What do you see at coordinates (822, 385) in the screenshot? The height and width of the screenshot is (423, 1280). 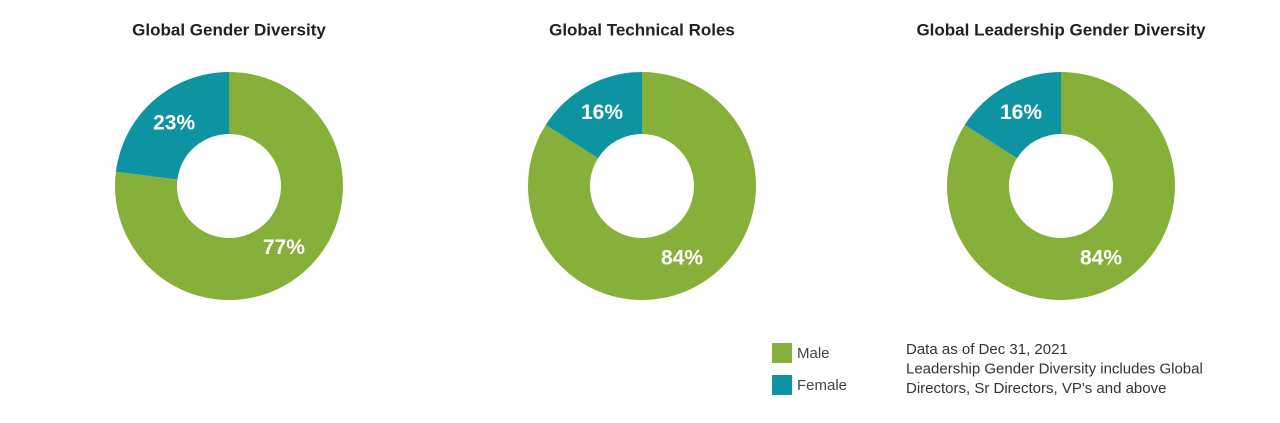 I see `legend-label: Female` at bounding box center [822, 385].